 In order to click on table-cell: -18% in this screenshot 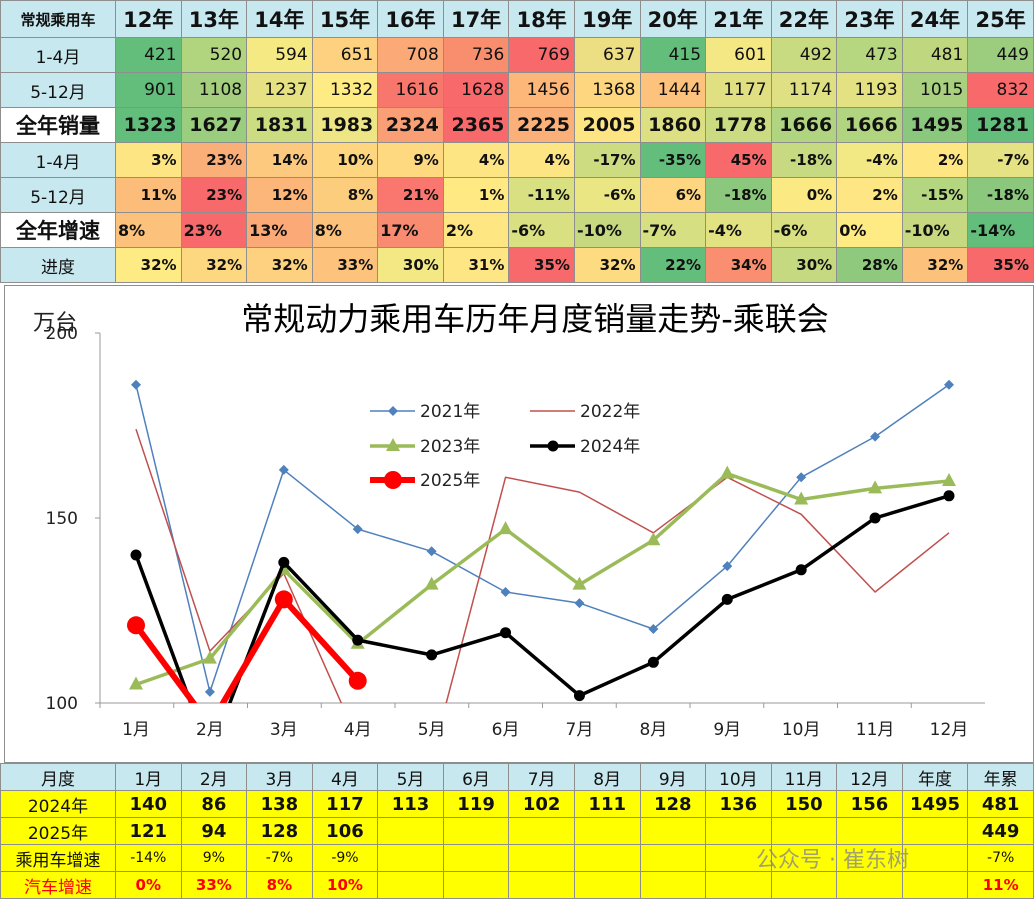, I will do `click(1000, 195)`.